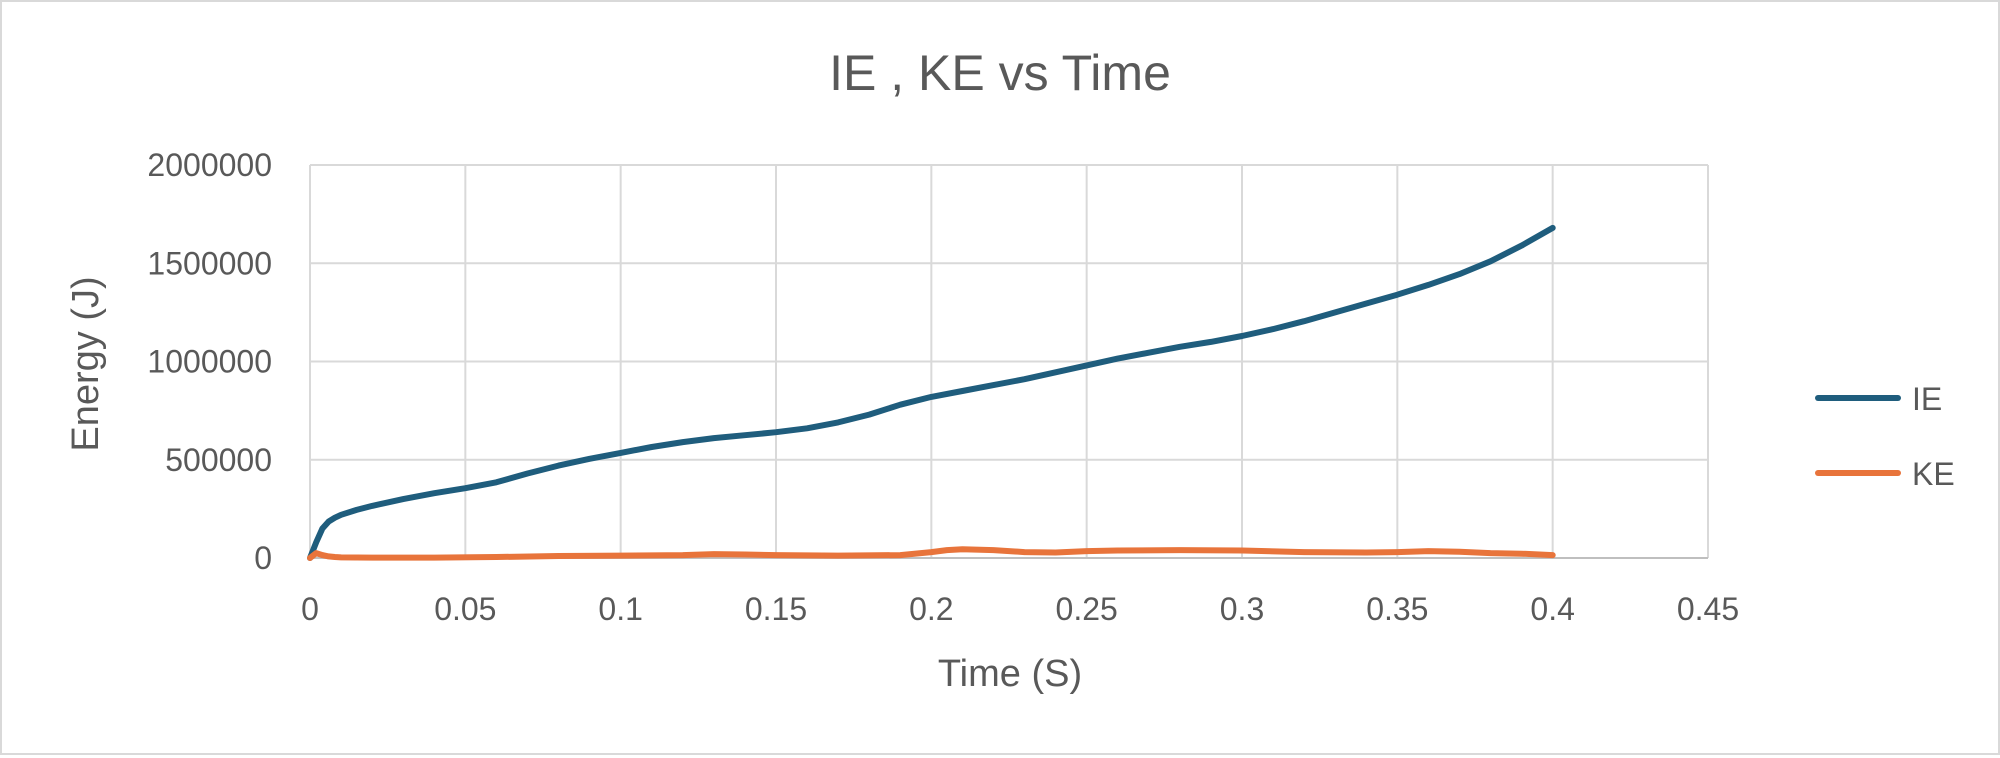 The width and height of the screenshot is (2000, 758). I want to click on y-tick-label: 1500000, so click(209, 263).